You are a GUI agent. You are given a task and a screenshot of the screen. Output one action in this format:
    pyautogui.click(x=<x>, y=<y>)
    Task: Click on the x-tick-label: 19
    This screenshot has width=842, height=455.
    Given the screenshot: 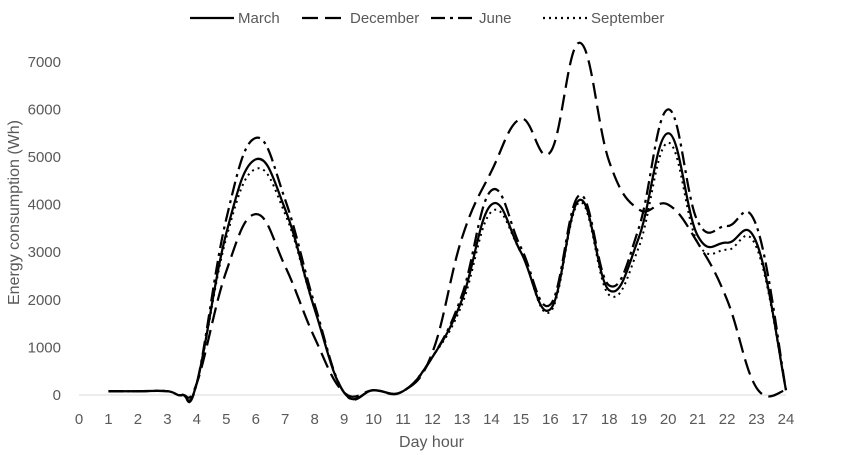 What is the action you would take?
    pyautogui.click(x=638, y=419)
    